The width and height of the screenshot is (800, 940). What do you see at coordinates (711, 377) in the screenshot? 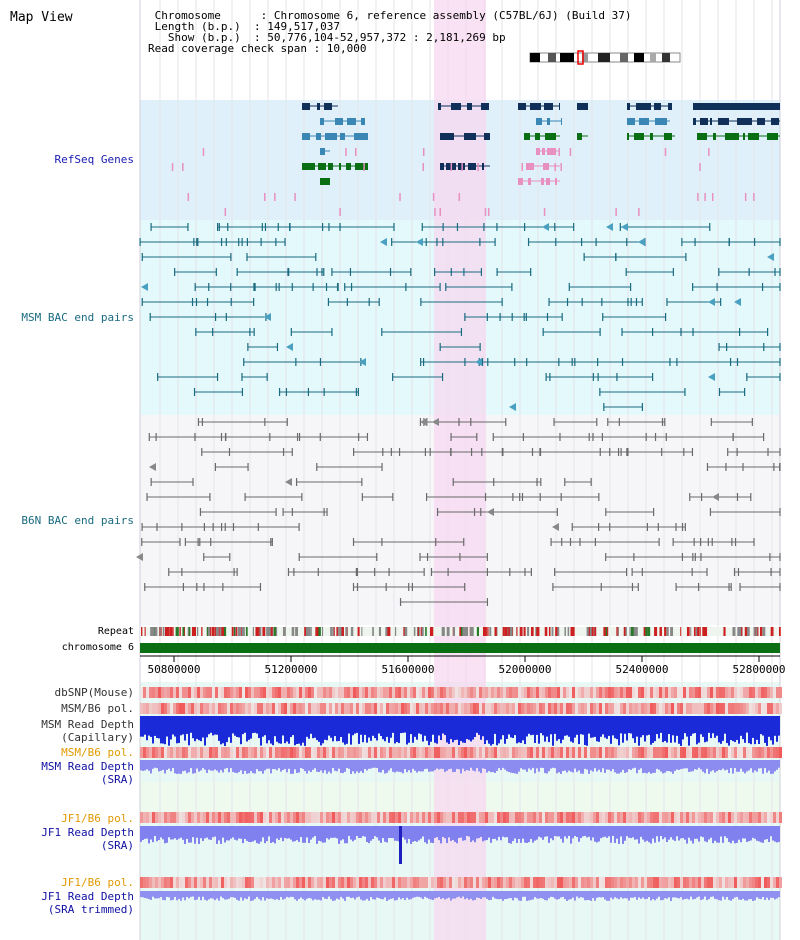
I see `msm-bac-arrow` at bounding box center [711, 377].